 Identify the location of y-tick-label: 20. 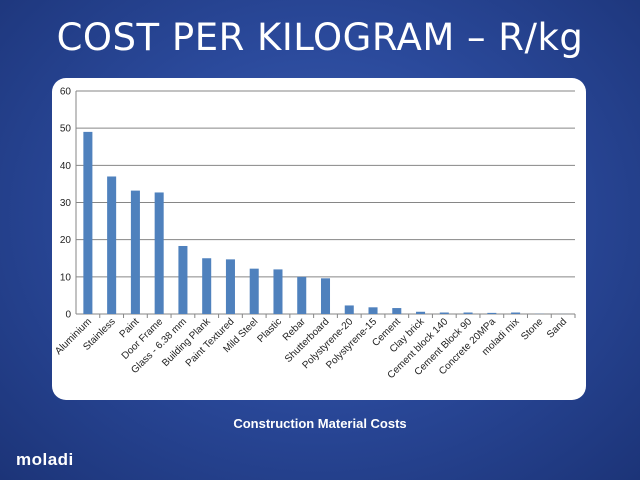
(66, 240).